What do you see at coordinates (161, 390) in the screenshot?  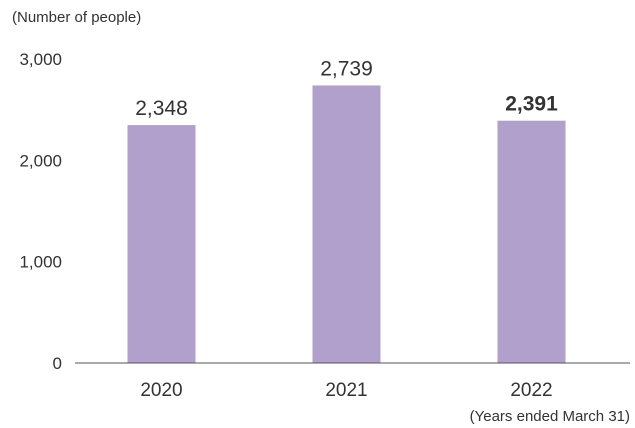 I see `category-label: 2020` at bounding box center [161, 390].